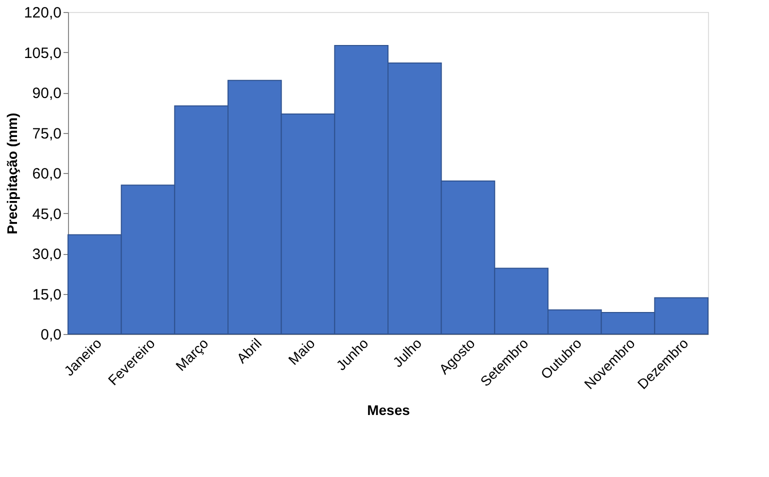 This screenshot has width=769, height=477. Describe the element at coordinates (43, 13) in the screenshot. I see `y-tick-label: 120,0` at that location.